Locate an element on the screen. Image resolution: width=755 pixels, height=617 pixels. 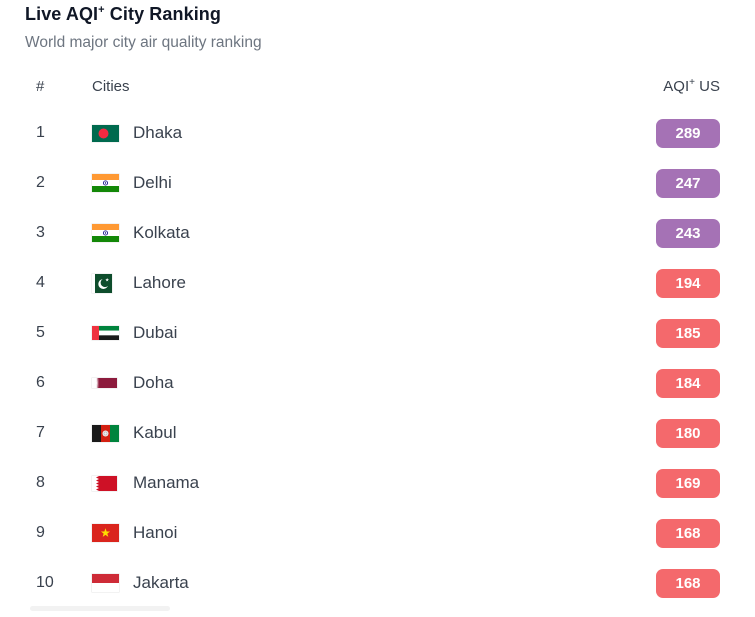
table-row: 2 Delhi 247 is located at coordinates (372, 183).